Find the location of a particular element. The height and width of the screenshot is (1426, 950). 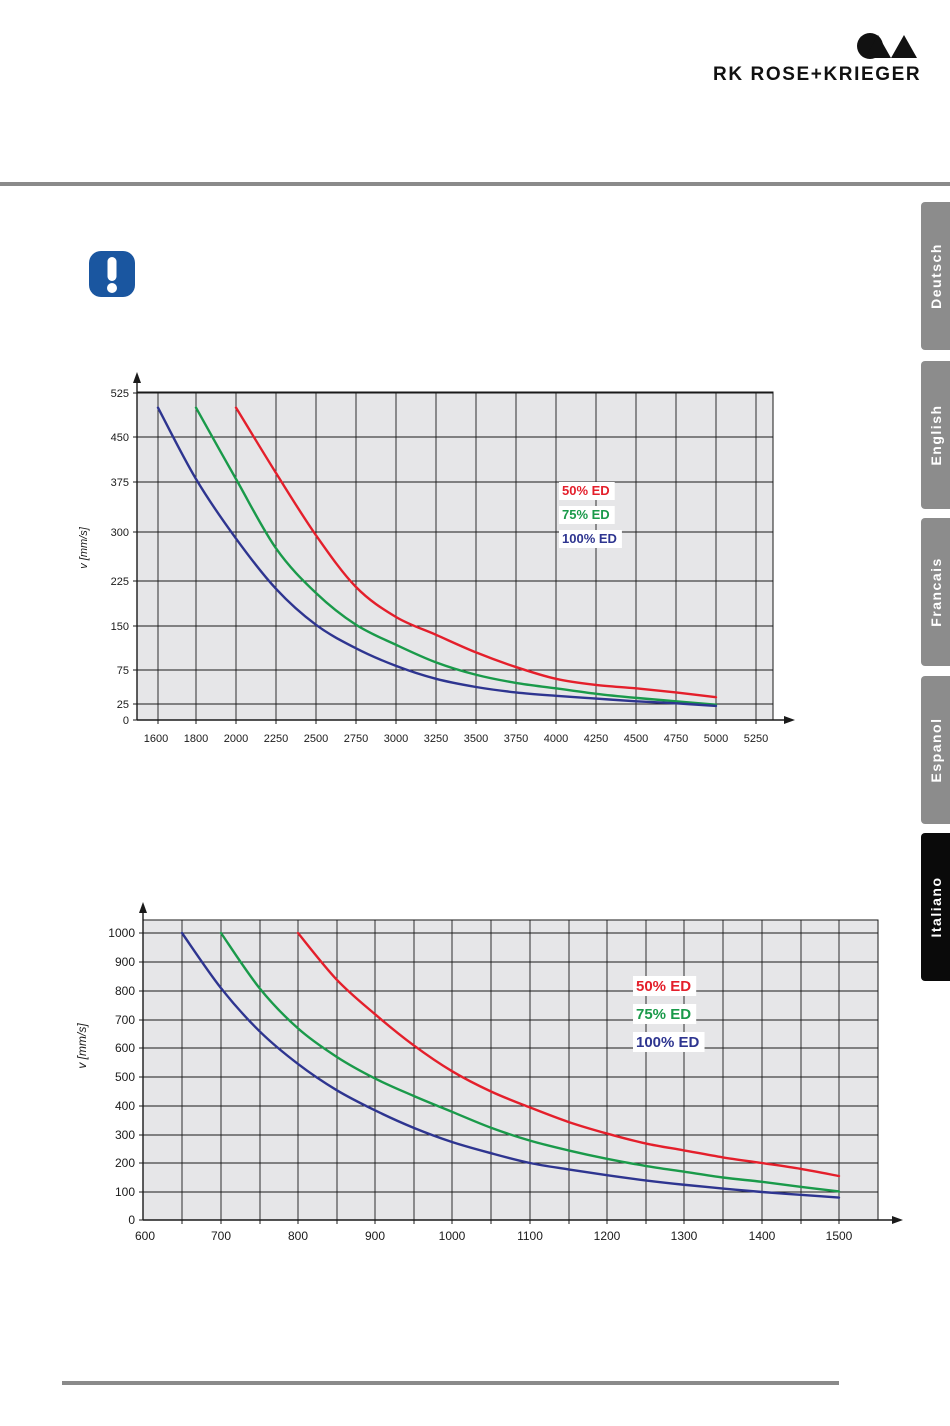

tab-deutsch: Deutsch is located at coordinates (935, 276).